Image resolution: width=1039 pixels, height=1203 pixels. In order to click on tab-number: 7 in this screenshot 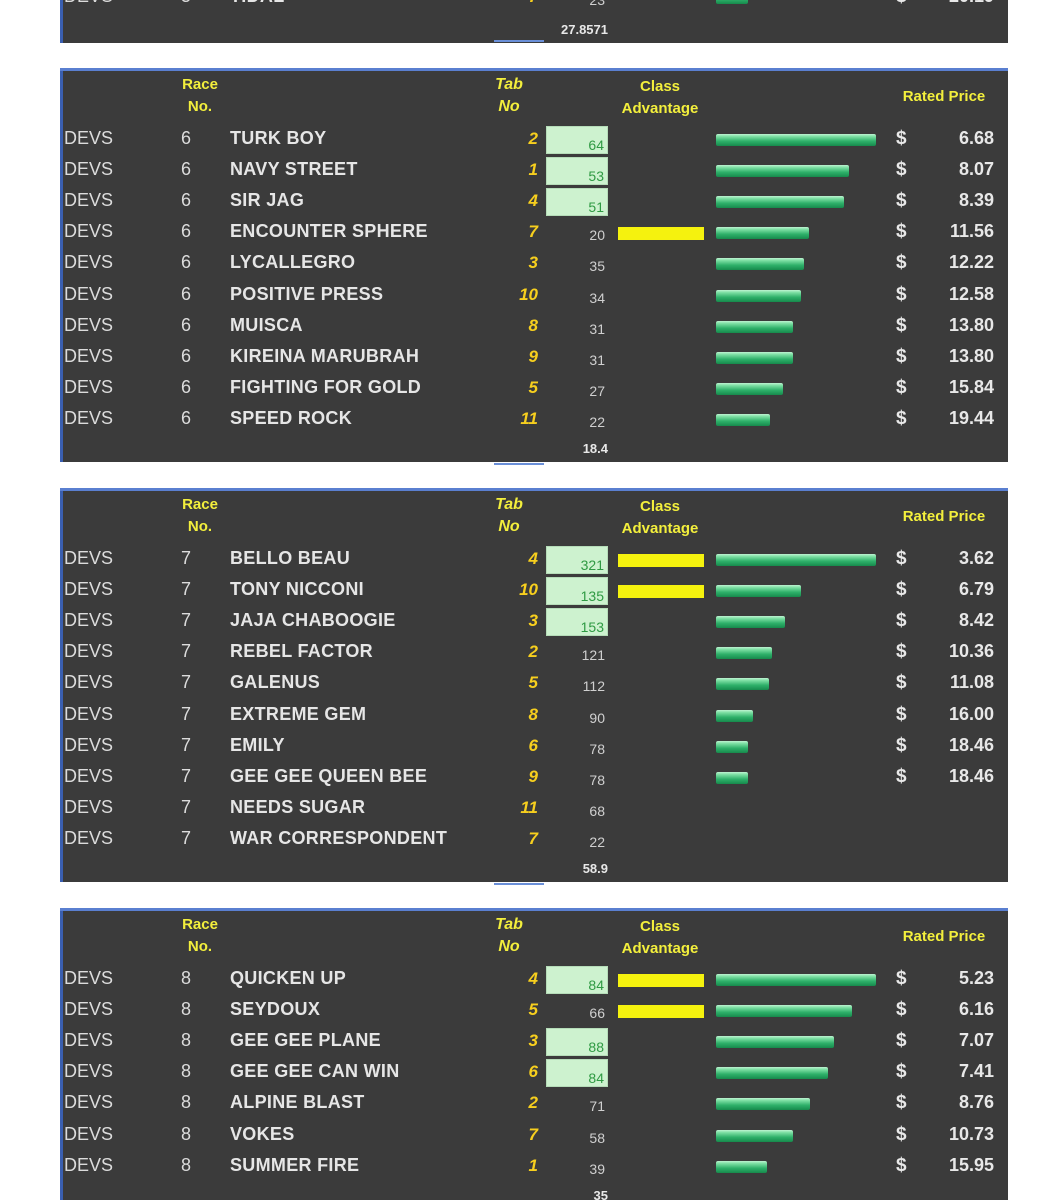, I will do `click(533, 838)`.